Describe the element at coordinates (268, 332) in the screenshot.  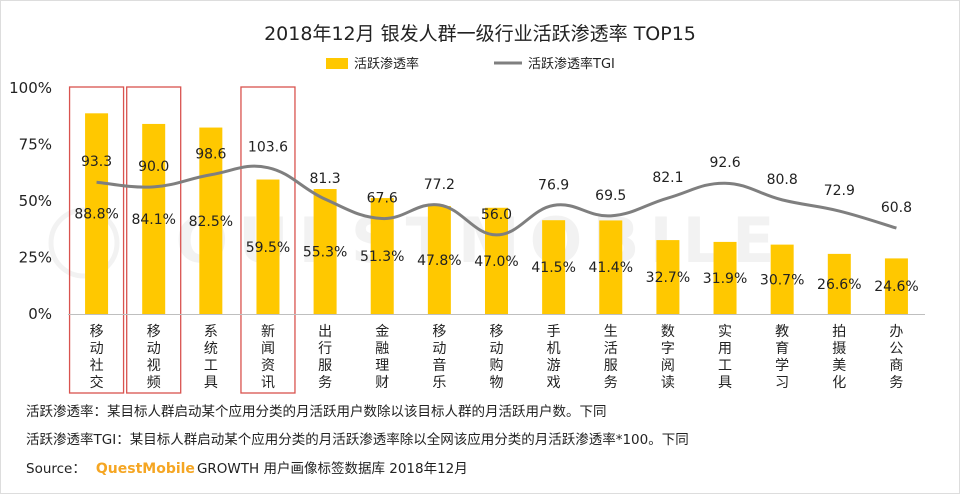
I see `x-tick-char: 新` at that location.